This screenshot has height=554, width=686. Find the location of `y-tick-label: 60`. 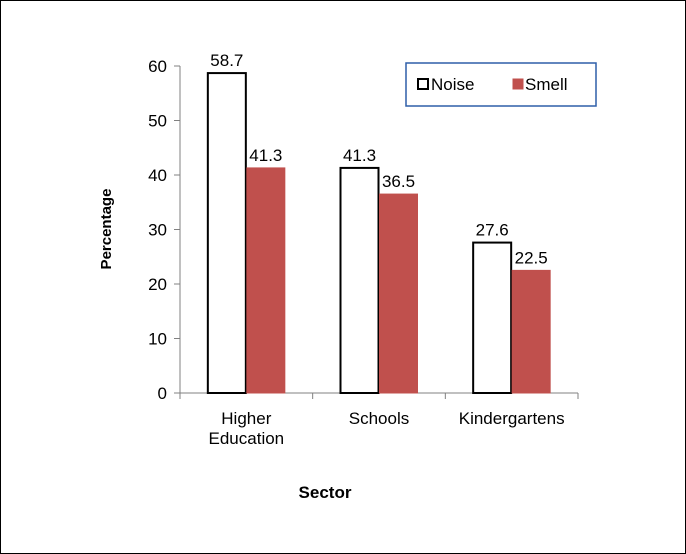

y-tick-label: 60 is located at coordinates (157, 66).